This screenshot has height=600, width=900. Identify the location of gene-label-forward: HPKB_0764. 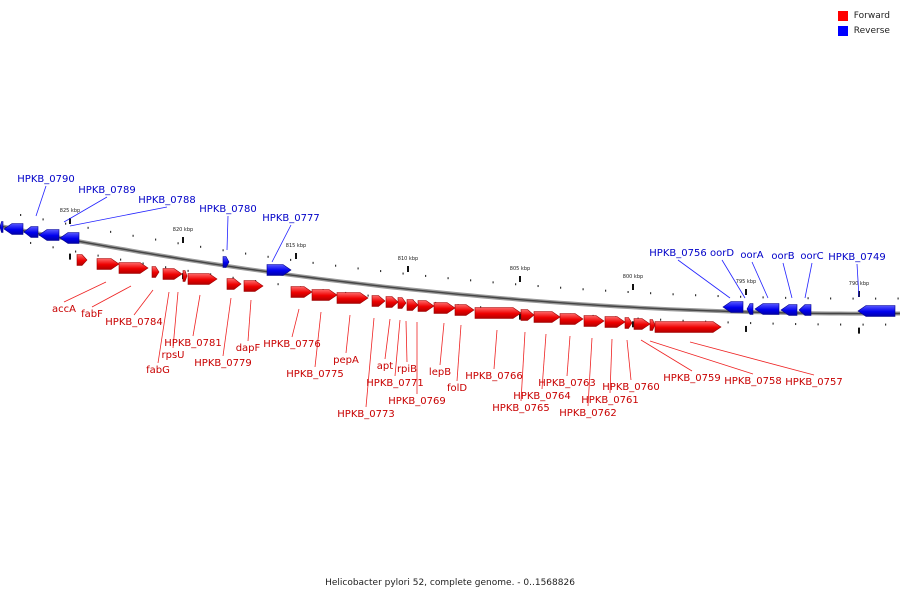
(541, 396).